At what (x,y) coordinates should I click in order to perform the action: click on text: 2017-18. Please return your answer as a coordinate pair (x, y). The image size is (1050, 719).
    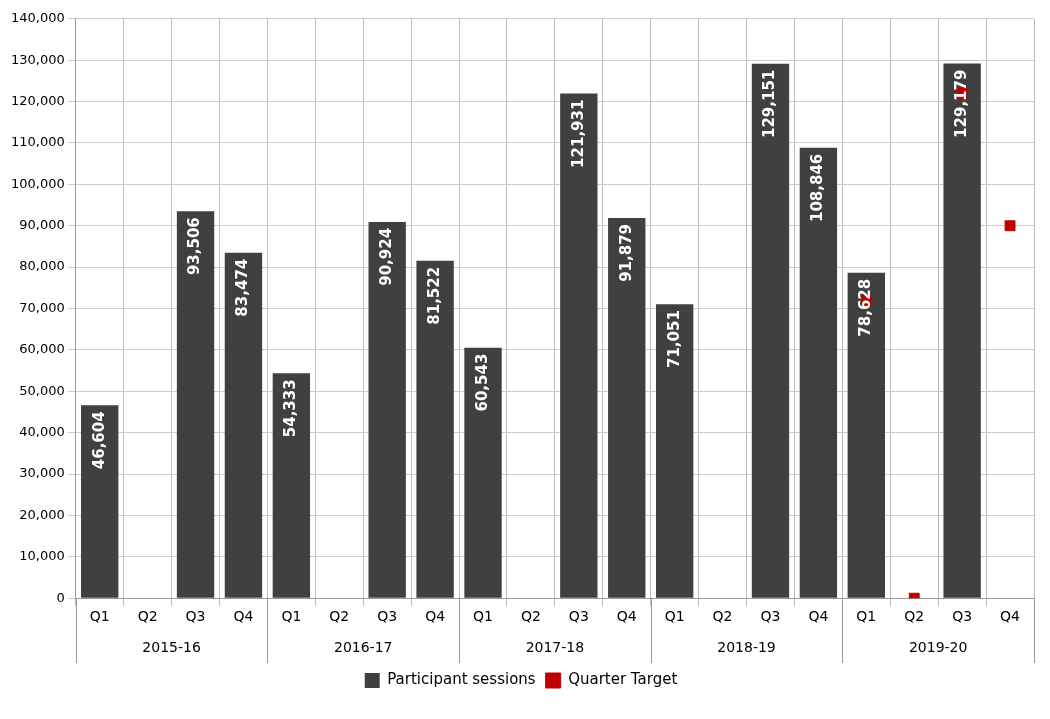
    Looking at the image, I should click on (555, 646).